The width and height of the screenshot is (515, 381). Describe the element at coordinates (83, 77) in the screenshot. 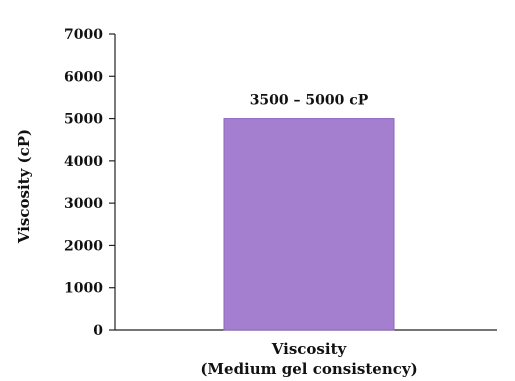

I see `y-tick-label: 6000` at that location.